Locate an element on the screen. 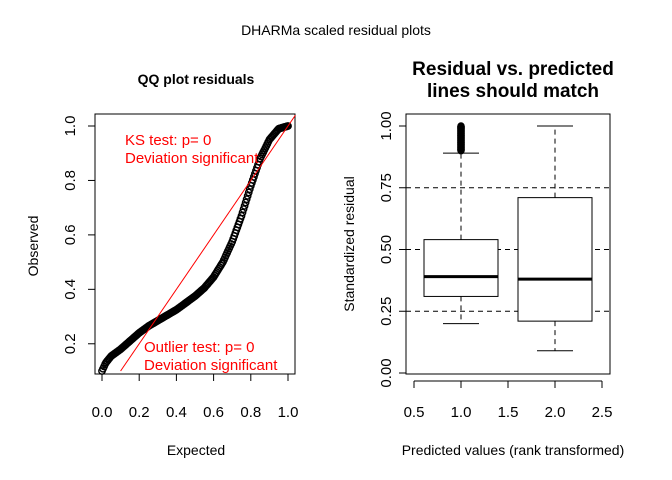 The image size is (672, 480). qq-x-axis: 0.0 0.2 0.4 0.6 0.8 1.0 is located at coordinates (195, 397).